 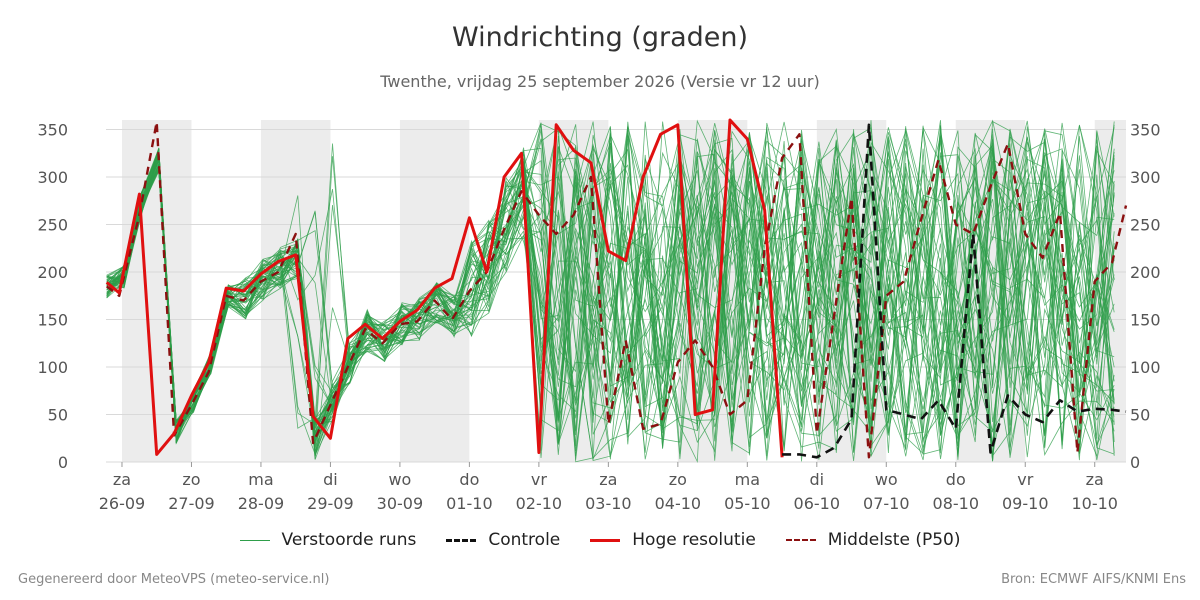 What do you see at coordinates (469, 503) in the screenshot?
I see `x-tick-date: 01-10` at bounding box center [469, 503].